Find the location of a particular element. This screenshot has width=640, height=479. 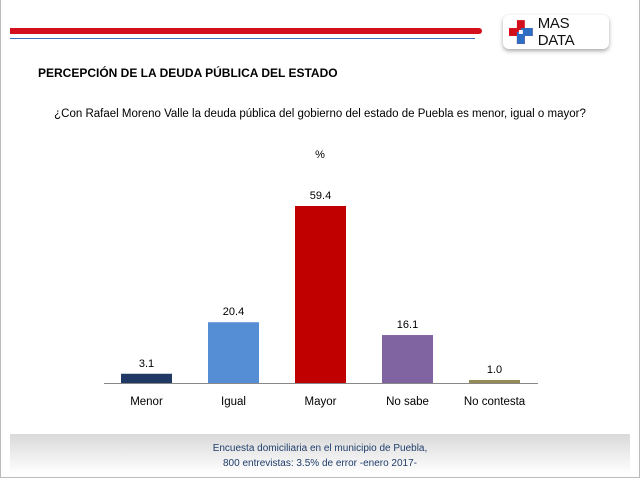

bar-menor is located at coordinates (146, 378).